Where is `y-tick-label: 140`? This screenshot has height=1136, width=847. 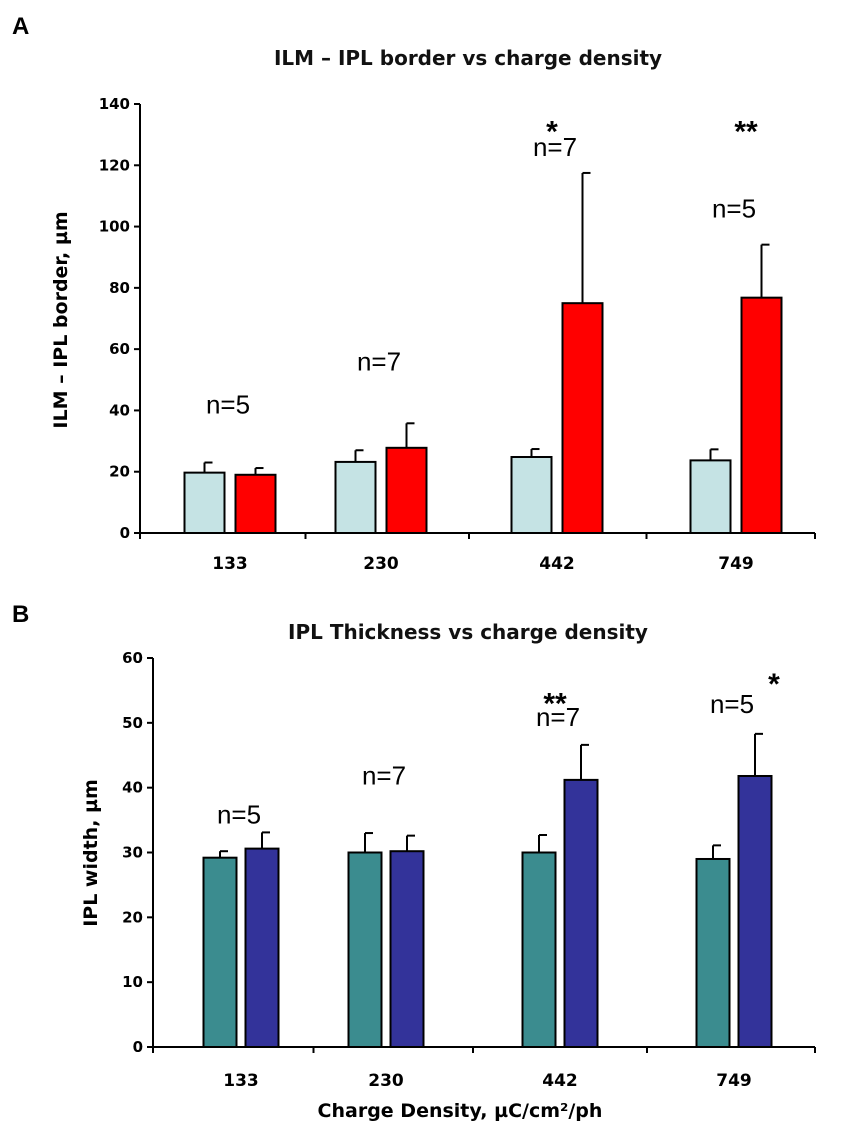 y-tick-label: 140 is located at coordinates (114, 104).